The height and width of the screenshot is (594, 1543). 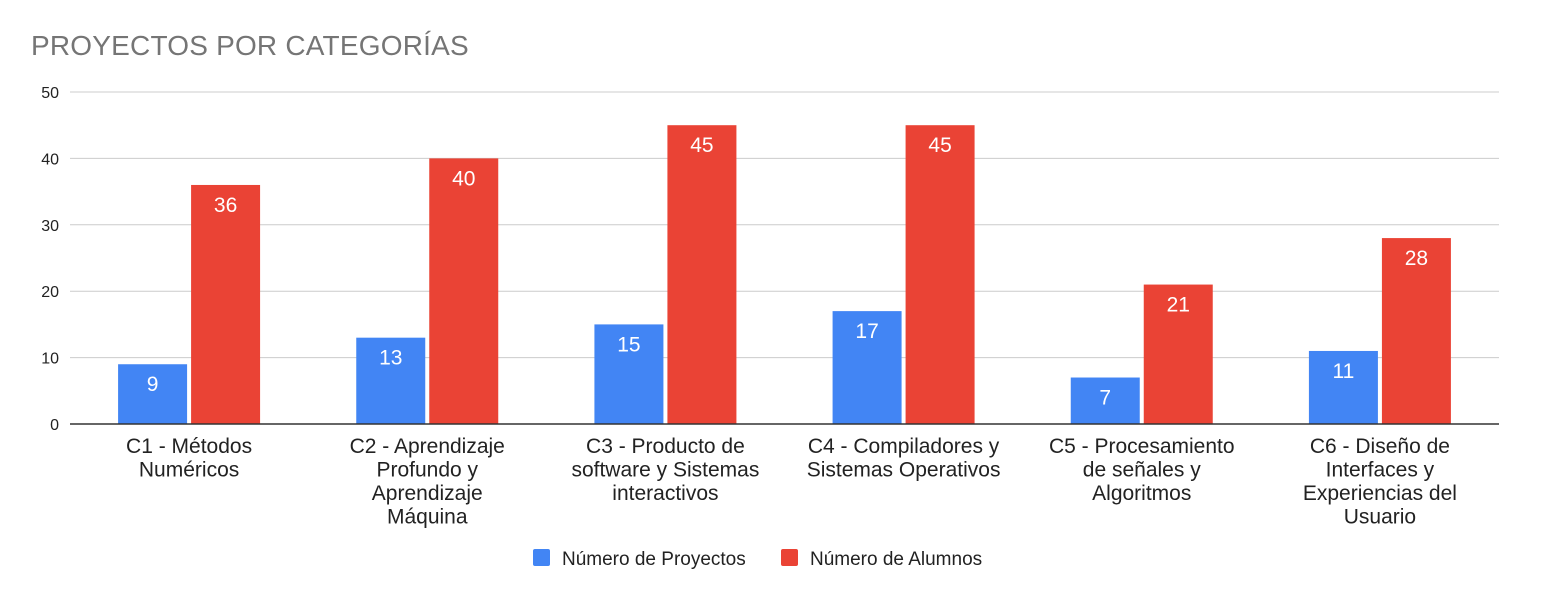 I want to click on data-label: 13, so click(x=390, y=358).